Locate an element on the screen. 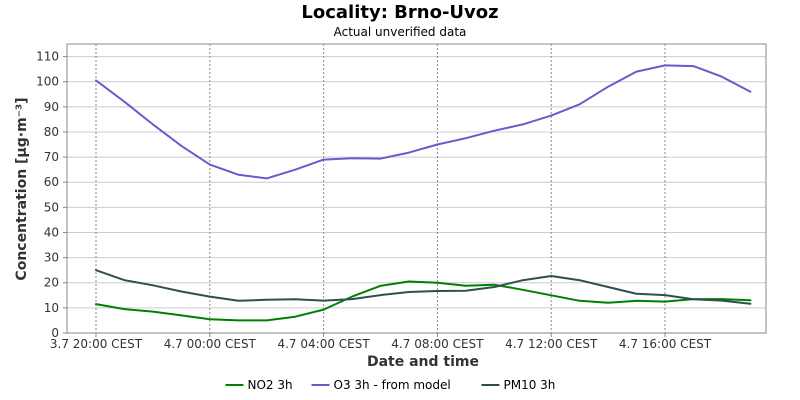  legend-item: PM10 3h is located at coordinates (518, 385).